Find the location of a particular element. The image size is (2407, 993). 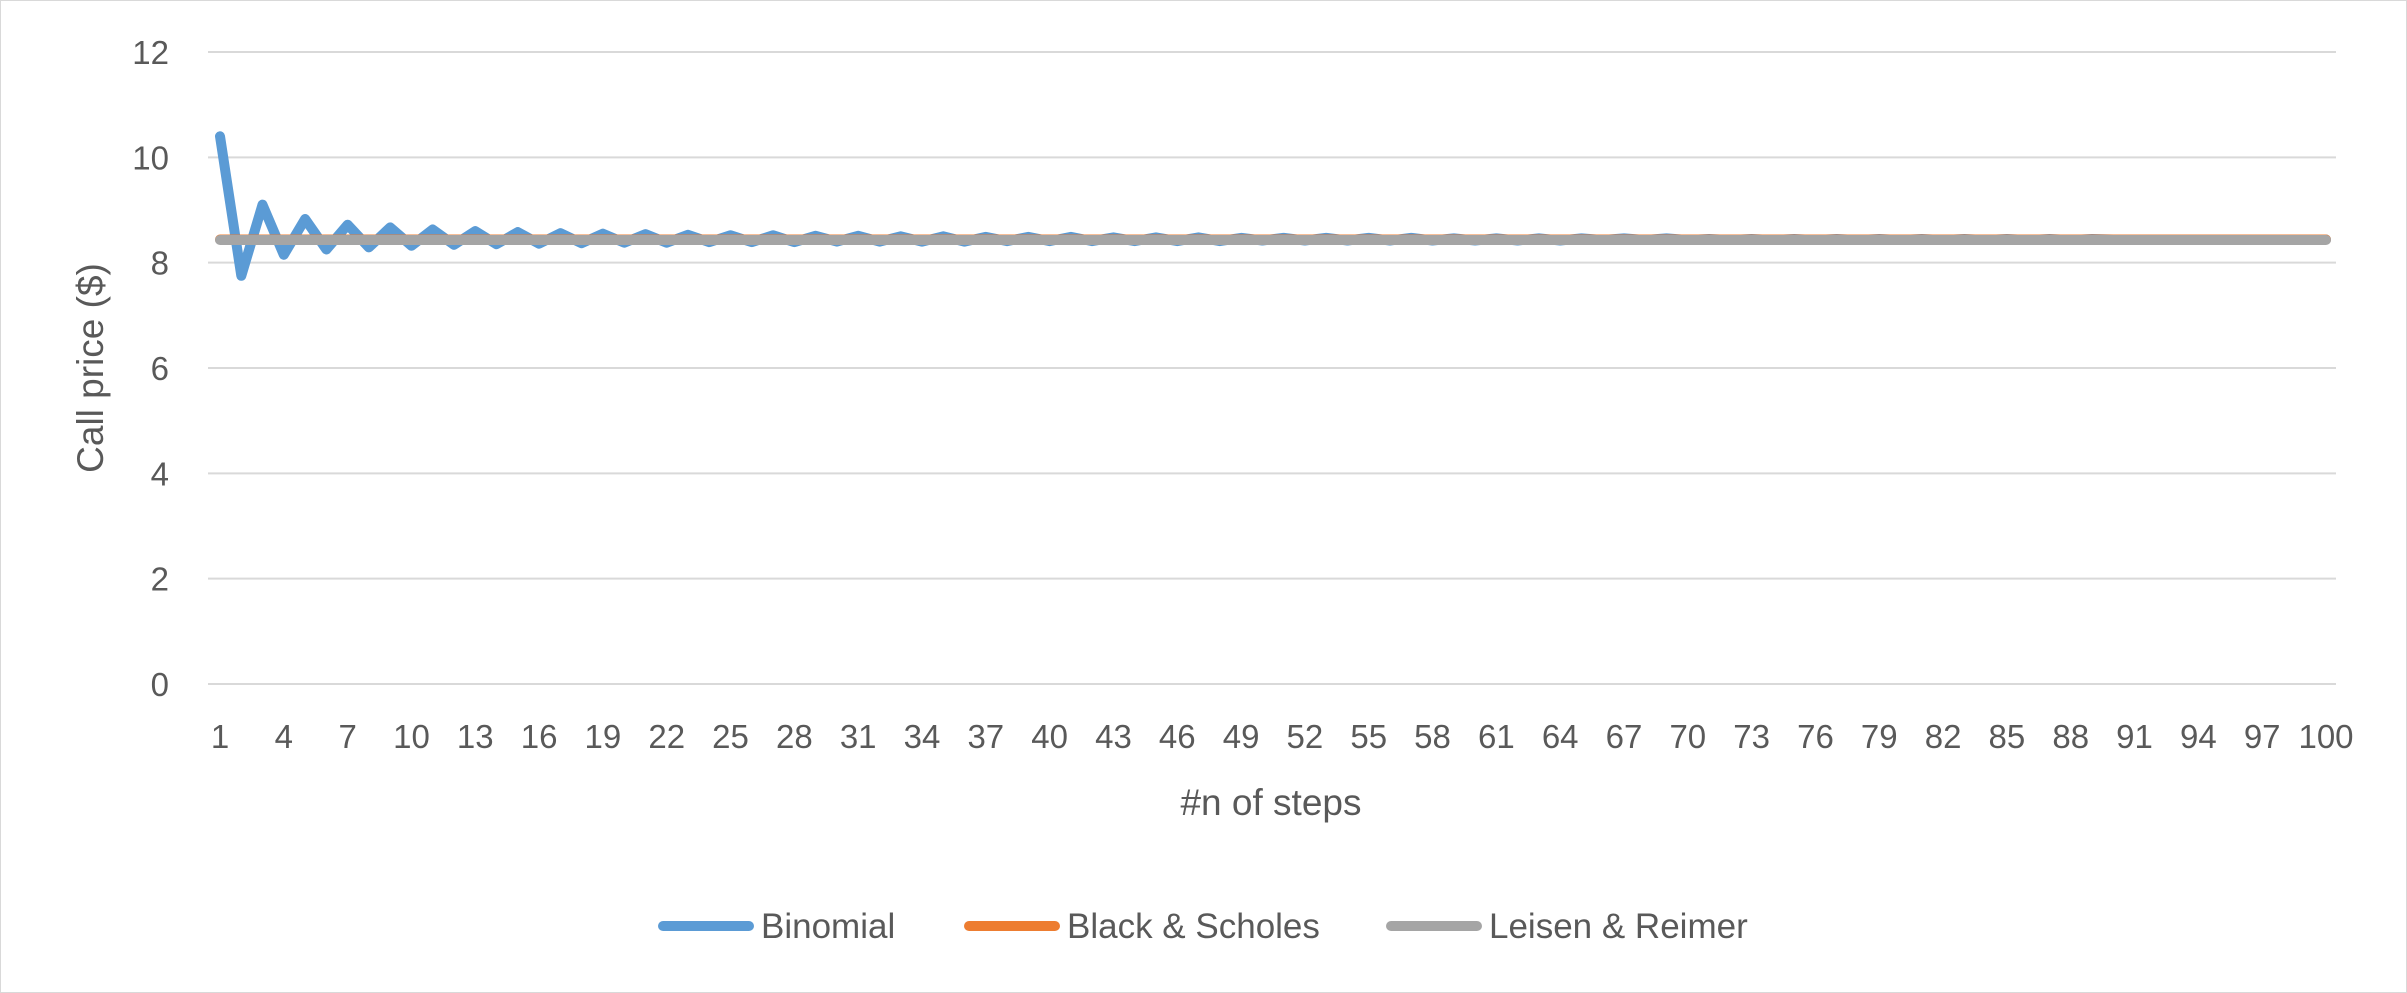

legend-label: Black & Scholes is located at coordinates (1193, 926).